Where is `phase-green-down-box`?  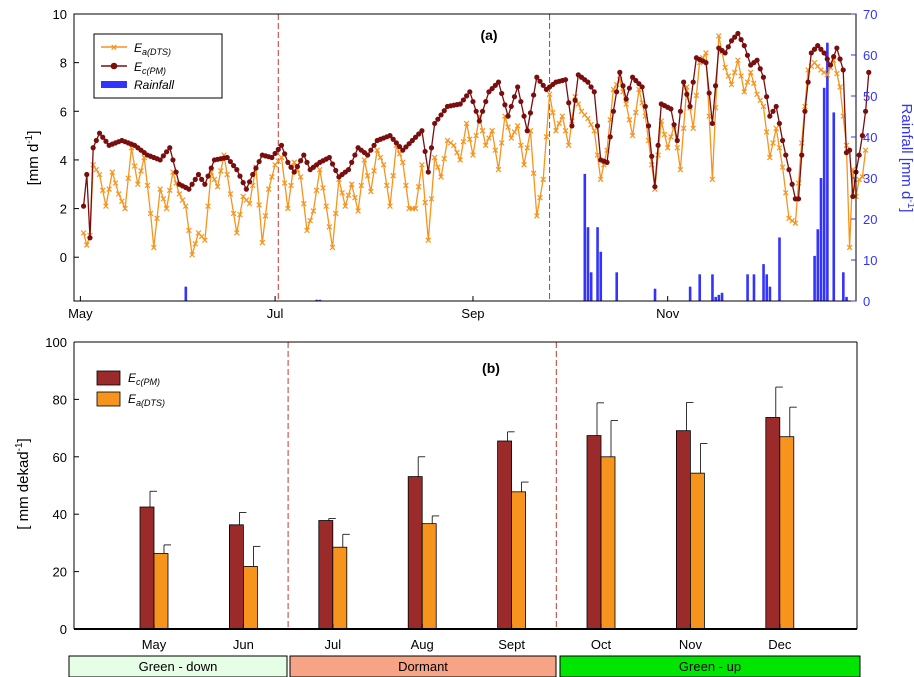
phase-green-down-box is located at coordinates (178, 666).